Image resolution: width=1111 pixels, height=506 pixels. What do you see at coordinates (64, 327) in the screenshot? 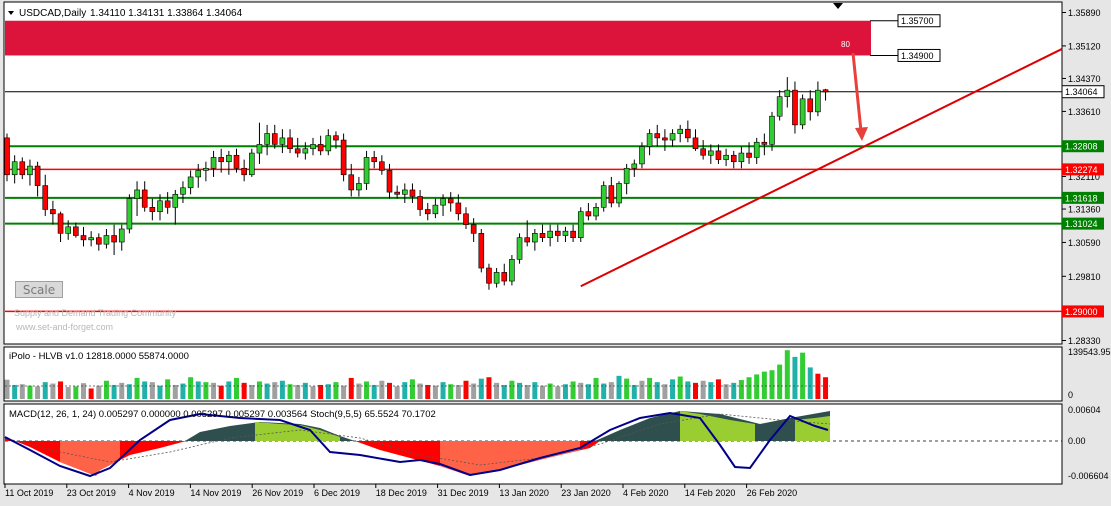
I see `watermark-line-2: www.set-and-forget.com` at bounding box center [64, 327].